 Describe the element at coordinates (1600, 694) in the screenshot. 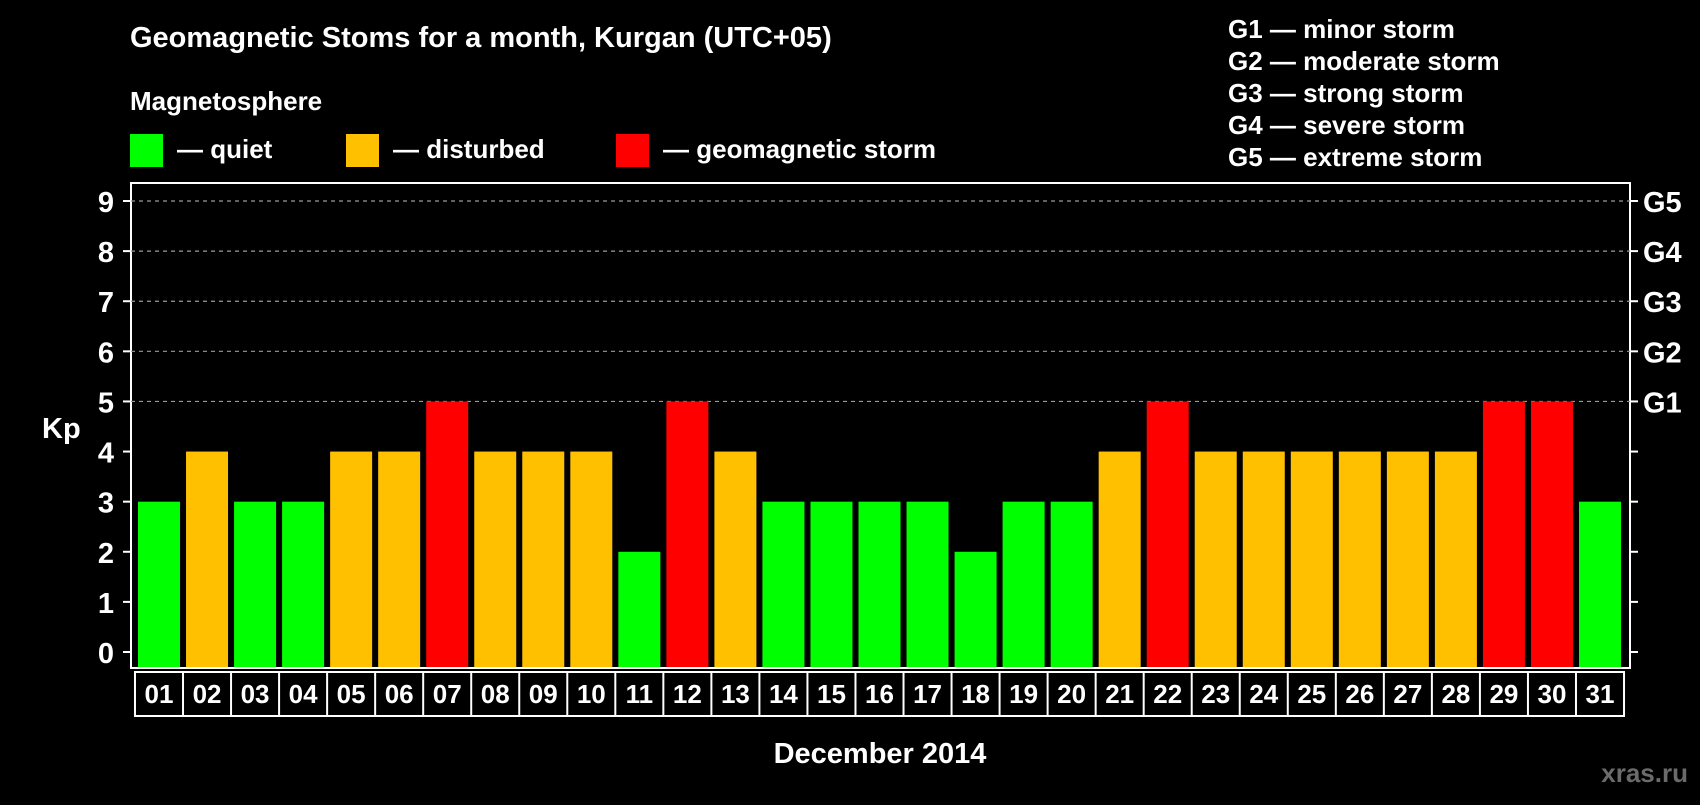

I see `date-label: 31` at that location.